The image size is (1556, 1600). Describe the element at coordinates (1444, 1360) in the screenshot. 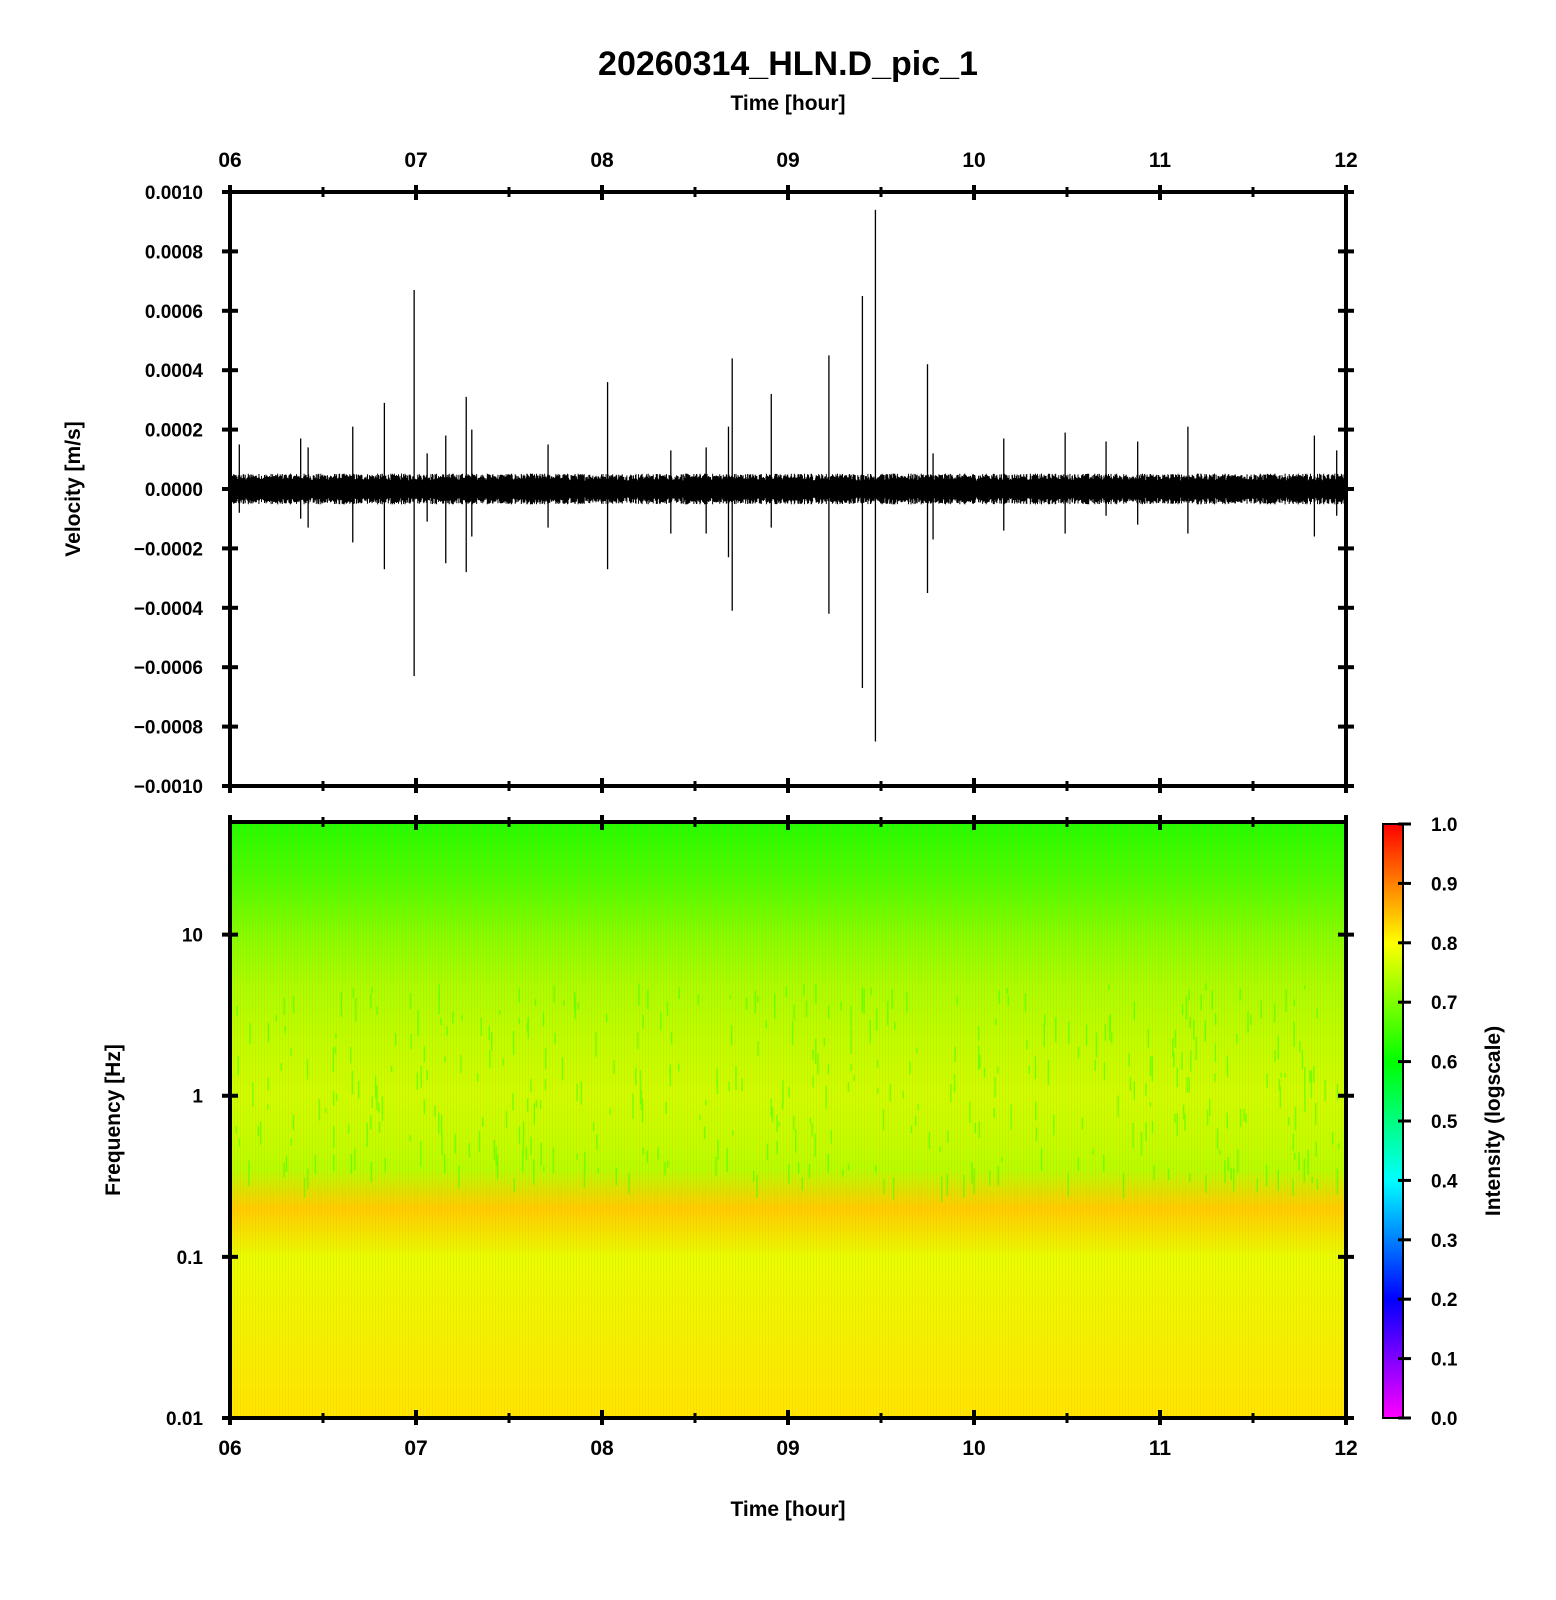

I see `colorbar-tick-label: 0.1` at that location.